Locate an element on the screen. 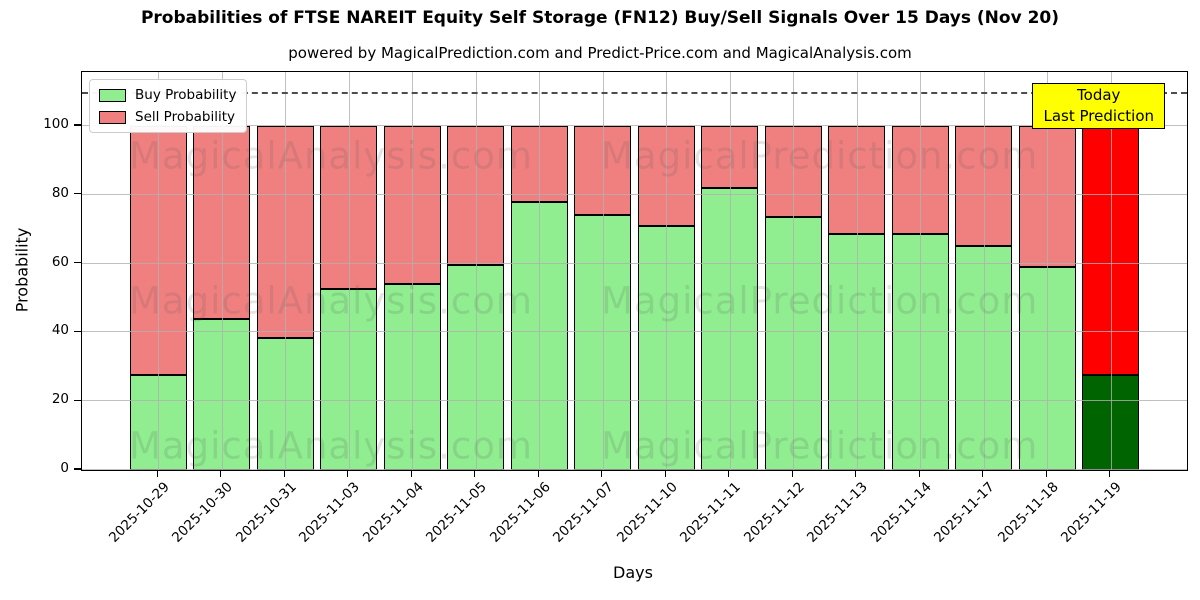 This screenshot has width=1200, height=600. x-tick-label: 2025-11-12 is located at coordinates (774, 512).